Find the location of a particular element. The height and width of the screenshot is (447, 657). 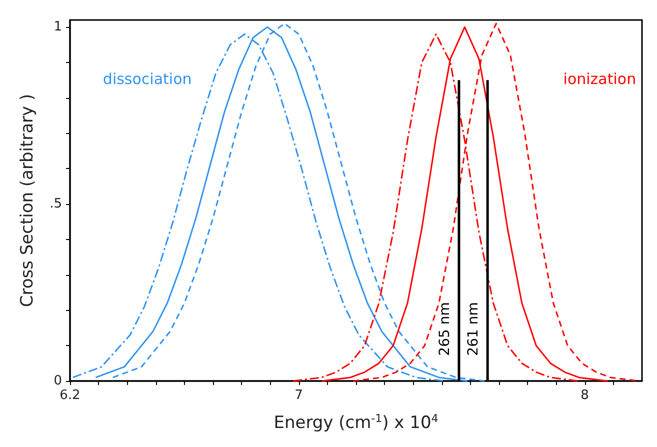

x-tick-label: 8 is located at coordinates (584, 395).